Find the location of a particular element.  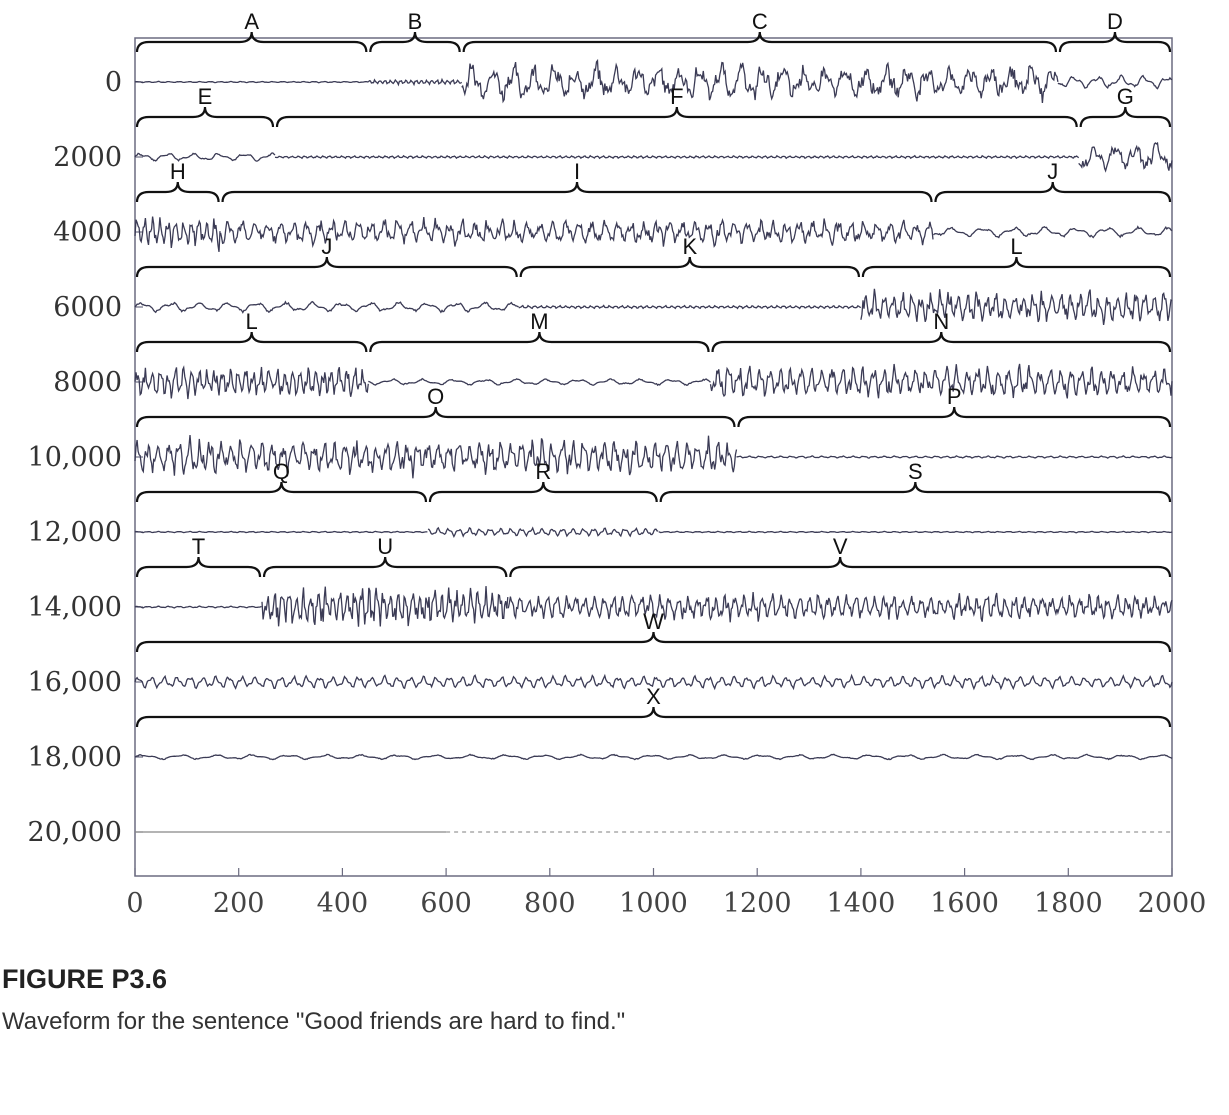

brace-S is located at coordinates (915, 492).